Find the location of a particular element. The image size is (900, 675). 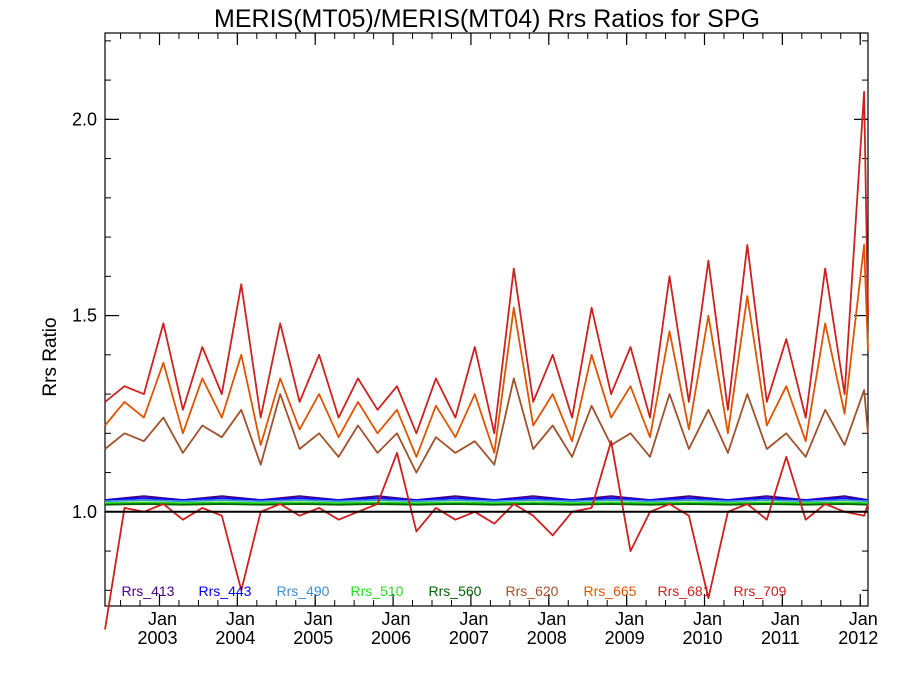

legend-entry-rrs-490: Rrs_490 is located at coordinates (303, 591).